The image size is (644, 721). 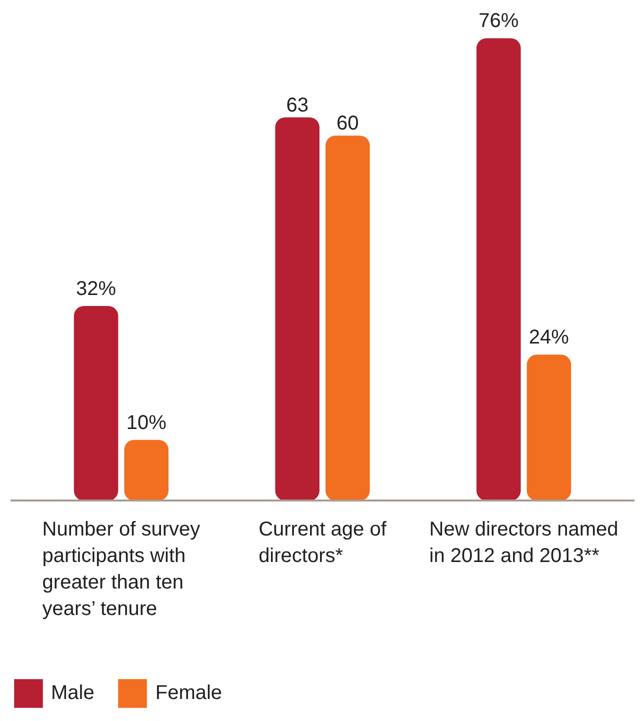 What do you see at coordinates (347, 123) in the screenshot?
I see `data-label: 60` at bounding box center [347, 123].